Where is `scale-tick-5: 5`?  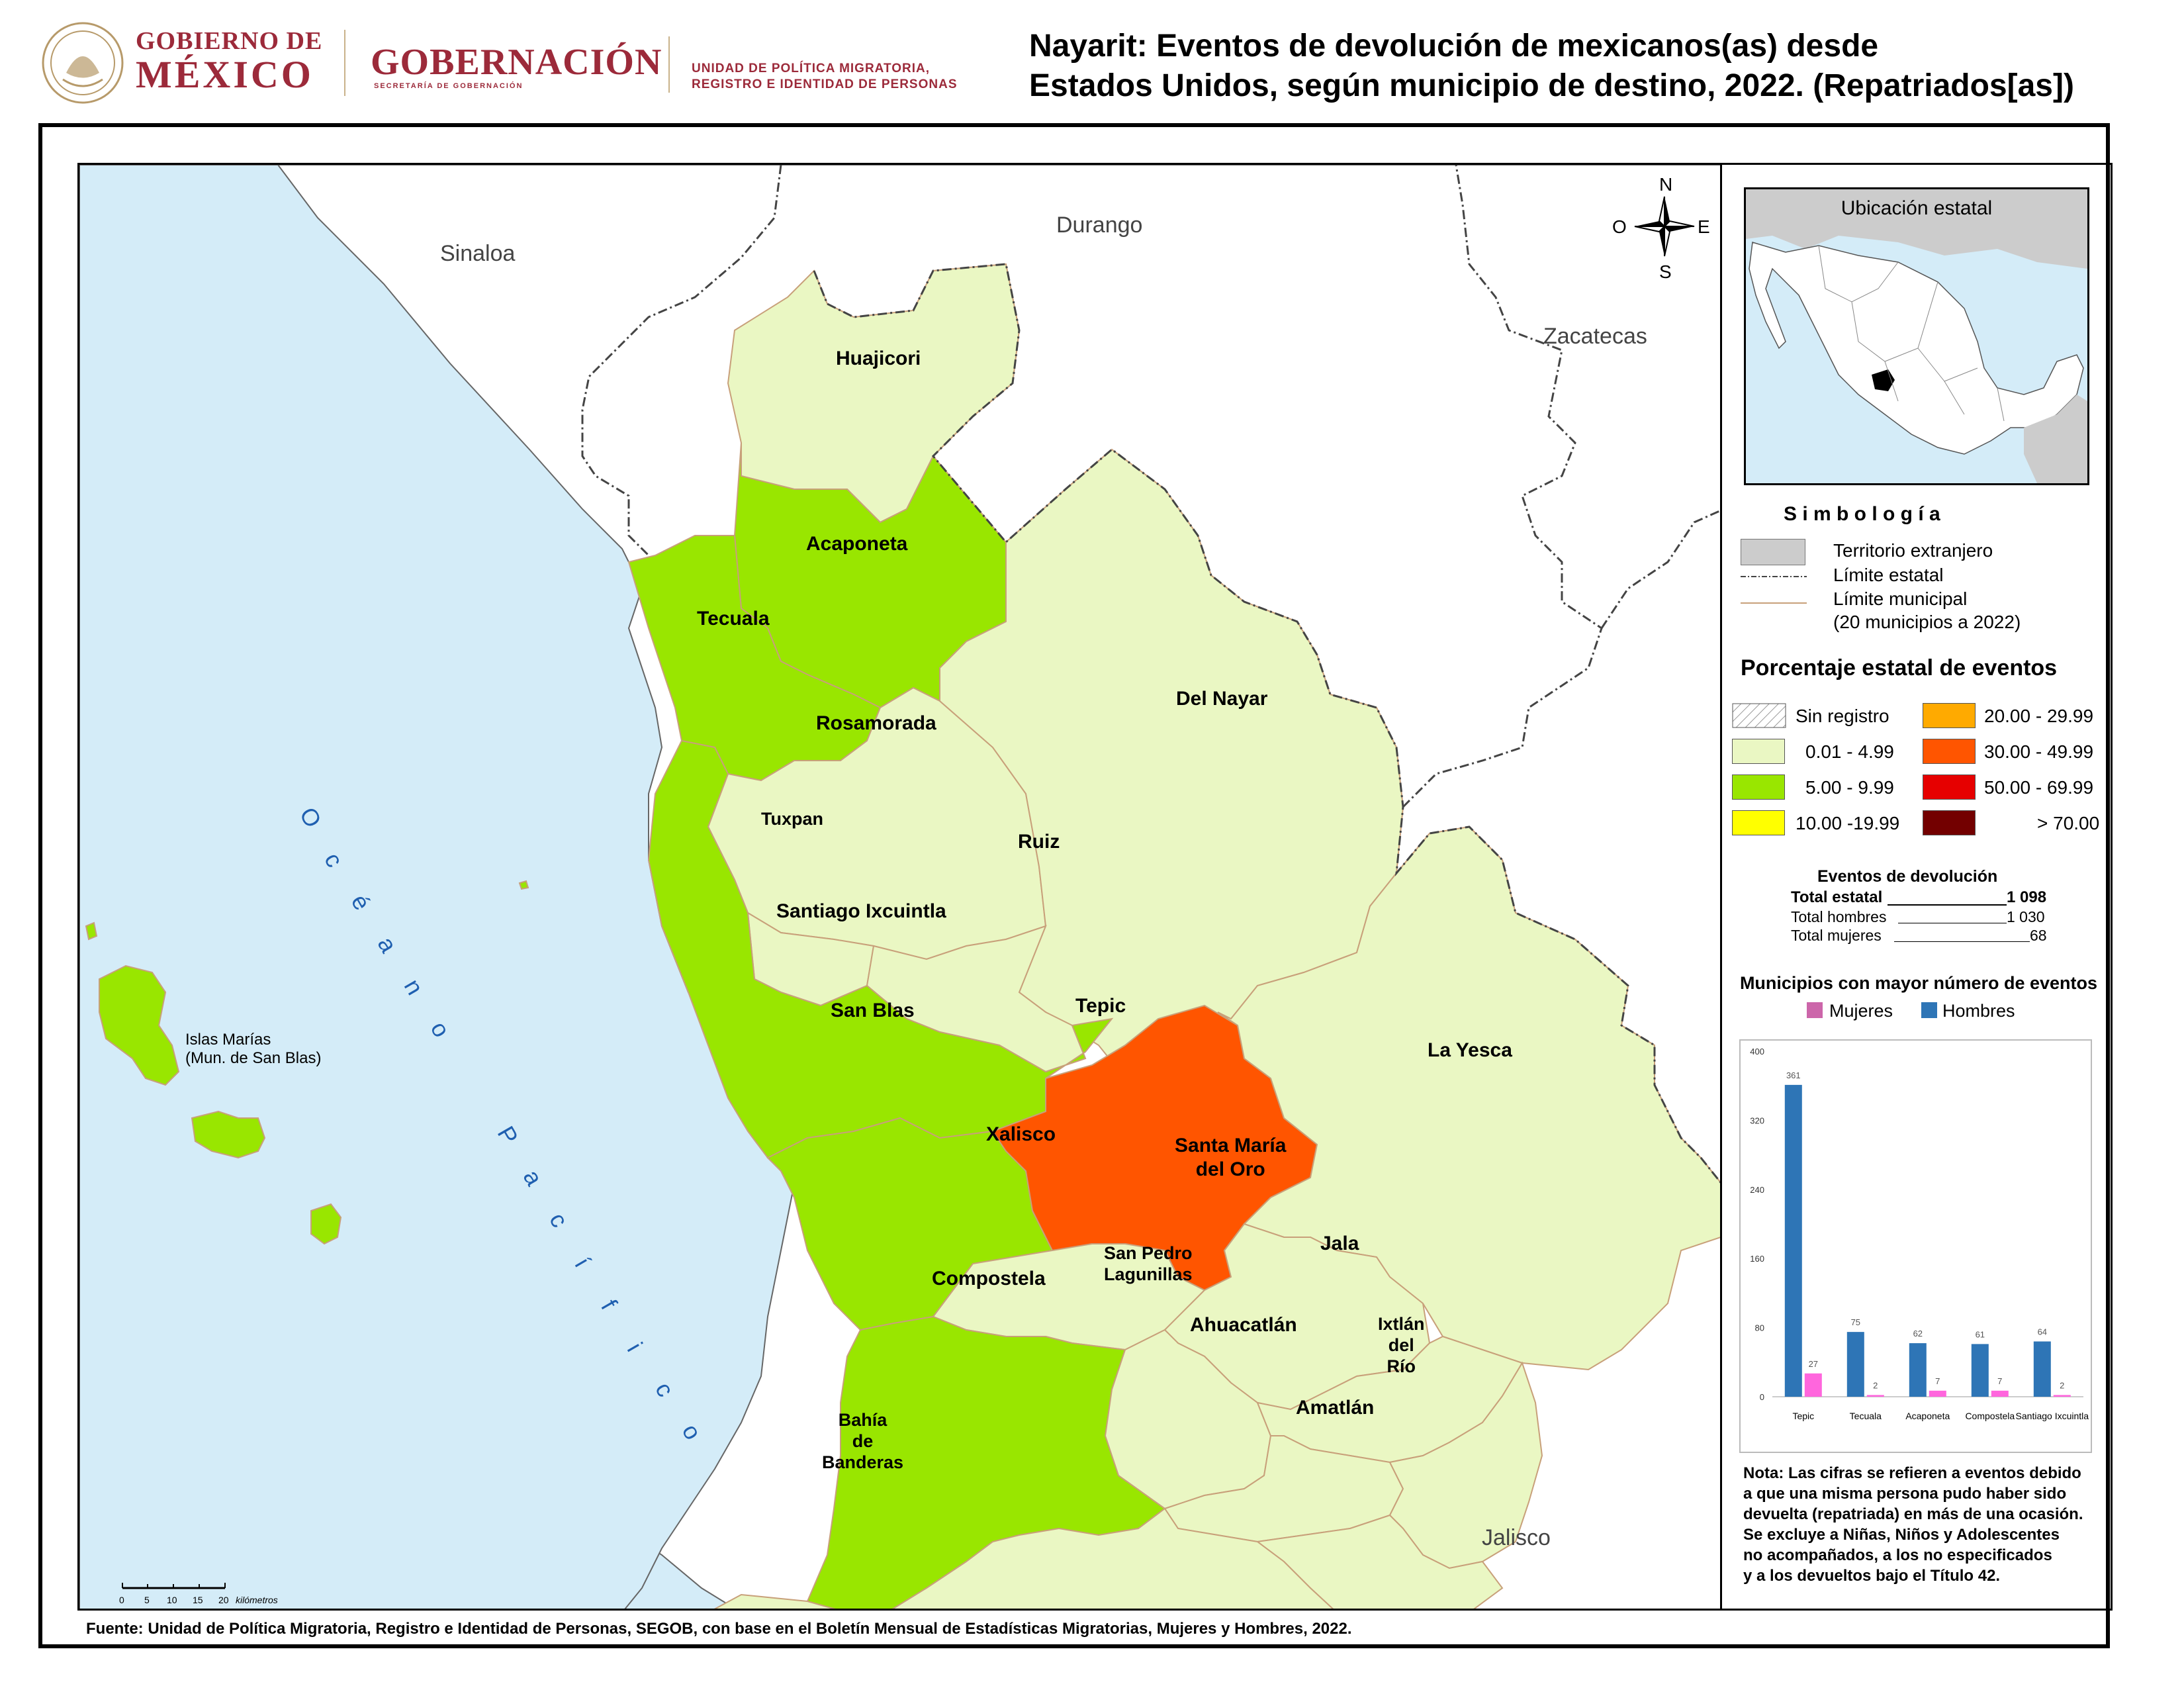
scale-tick-5: 5 is located at coordinates (147, 1600).